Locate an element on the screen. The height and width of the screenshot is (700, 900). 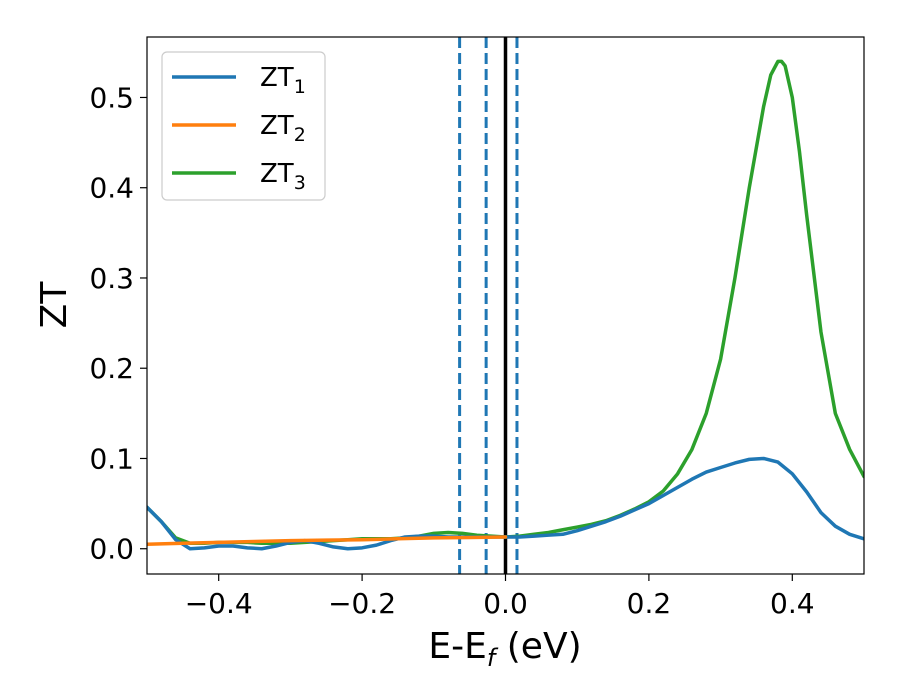
x-tick-label: −0.4 is located at coordinates (219, 603).